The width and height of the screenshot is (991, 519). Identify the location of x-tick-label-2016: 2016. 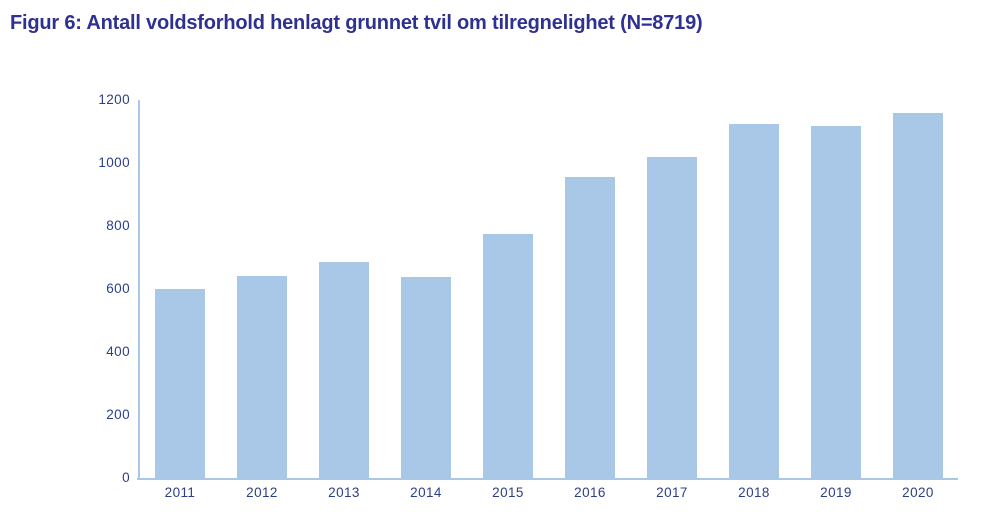
(590, 492).